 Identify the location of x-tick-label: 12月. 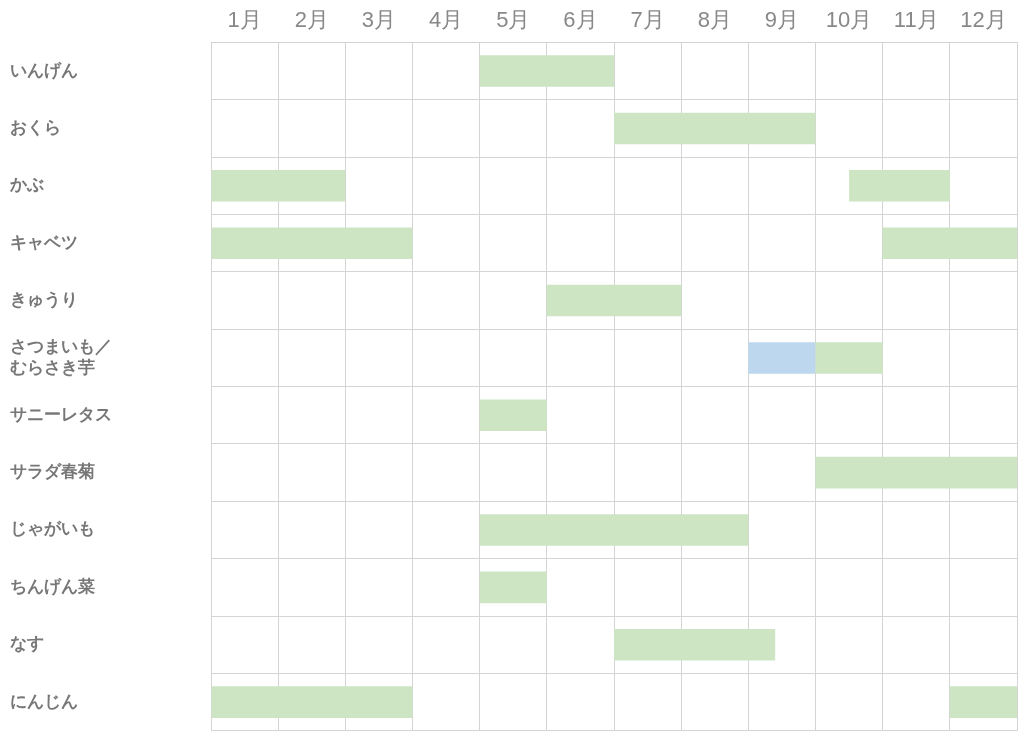
(983, 20).